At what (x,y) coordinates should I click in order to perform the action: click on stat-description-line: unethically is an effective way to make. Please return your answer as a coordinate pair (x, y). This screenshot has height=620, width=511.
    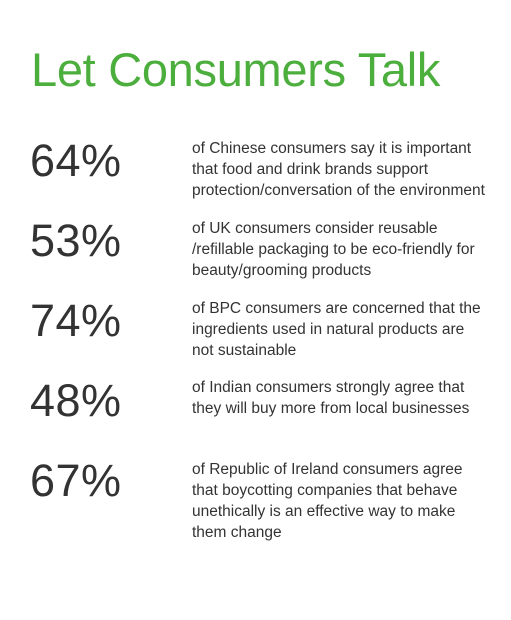
    Looking at the image, I should click on (324, 511).